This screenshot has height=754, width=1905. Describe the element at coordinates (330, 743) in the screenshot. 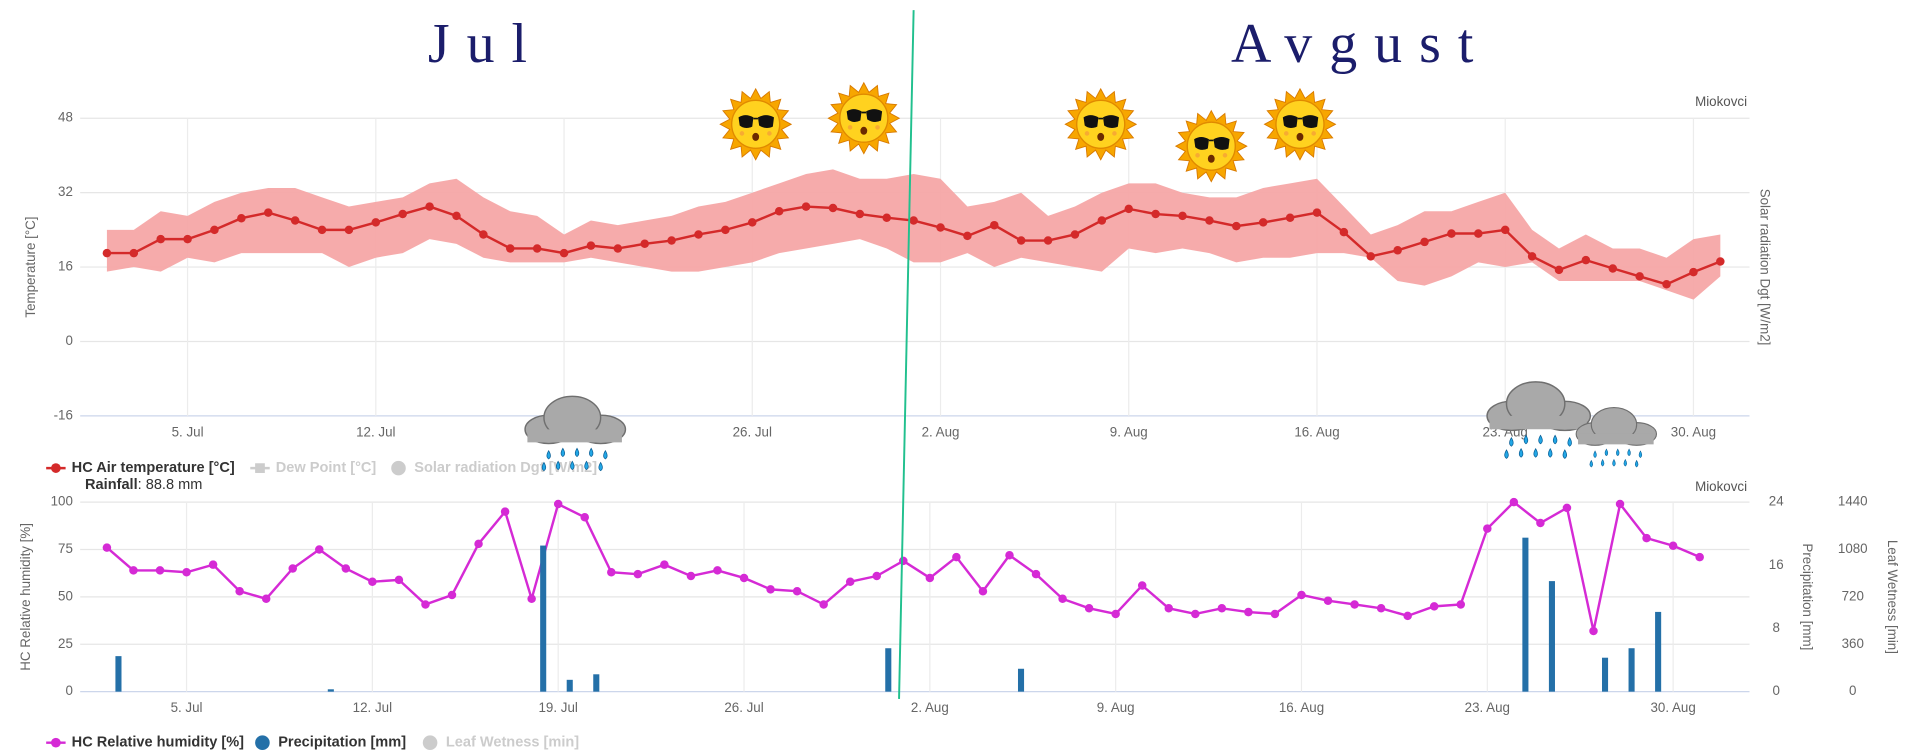

I see `legend-item: Precipitation [mm]` at that location.